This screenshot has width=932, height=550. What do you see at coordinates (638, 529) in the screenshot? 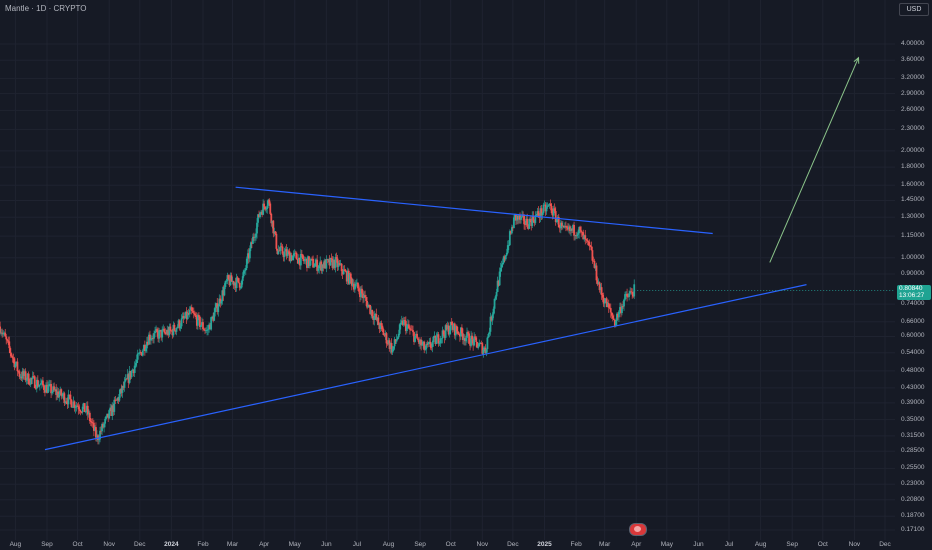
I see `events-icon` at bounding box center [638, 529].